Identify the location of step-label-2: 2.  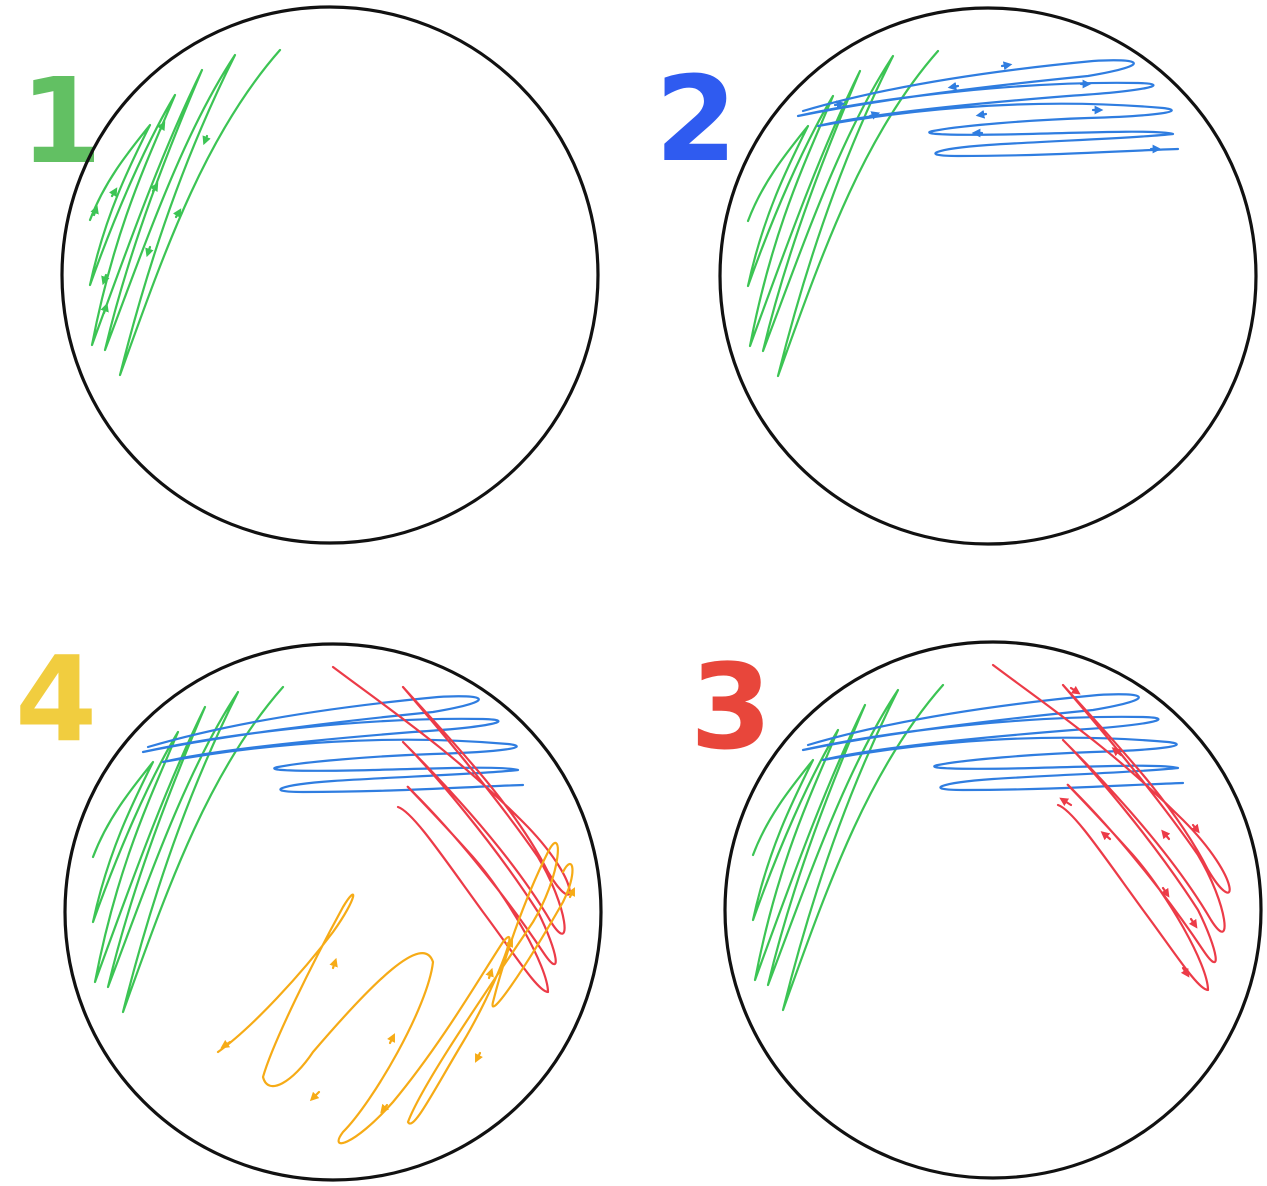
(696, 119).